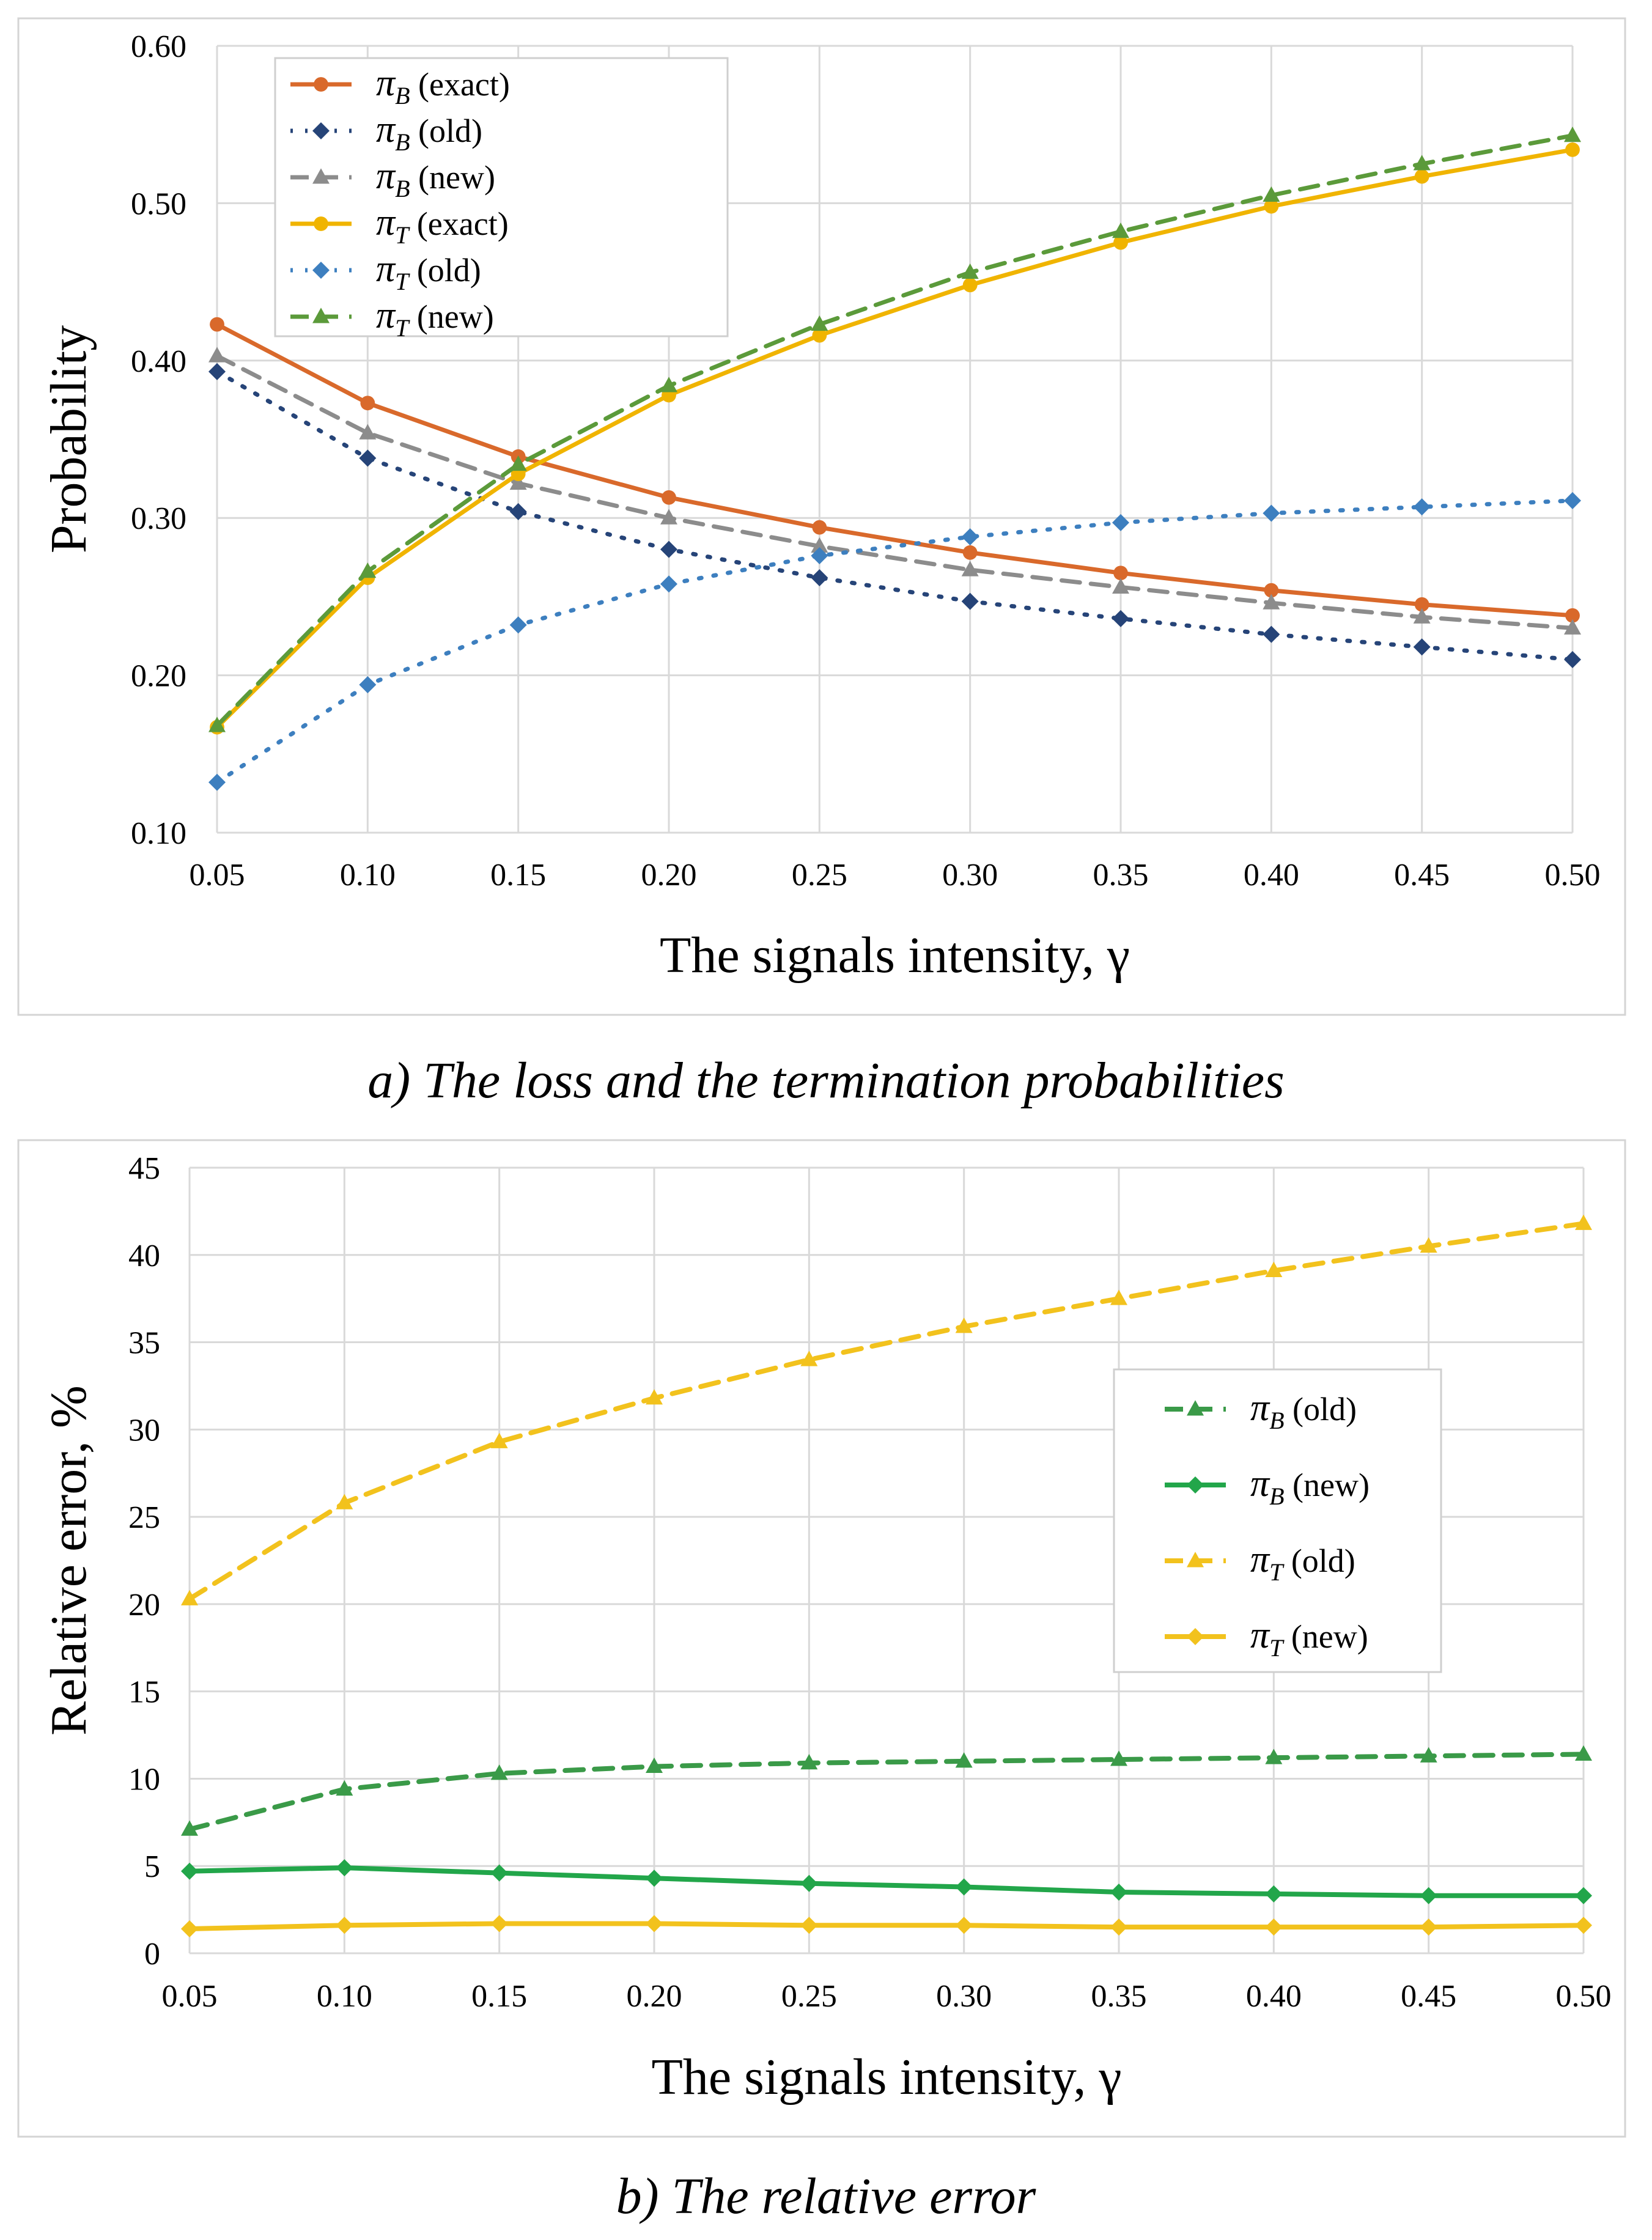 This screenshot has width=1652, height=2240. What do you see at coordinates (321, 130) in the screenshot?
I see `legend-marker` at bounding box center [321, 130].